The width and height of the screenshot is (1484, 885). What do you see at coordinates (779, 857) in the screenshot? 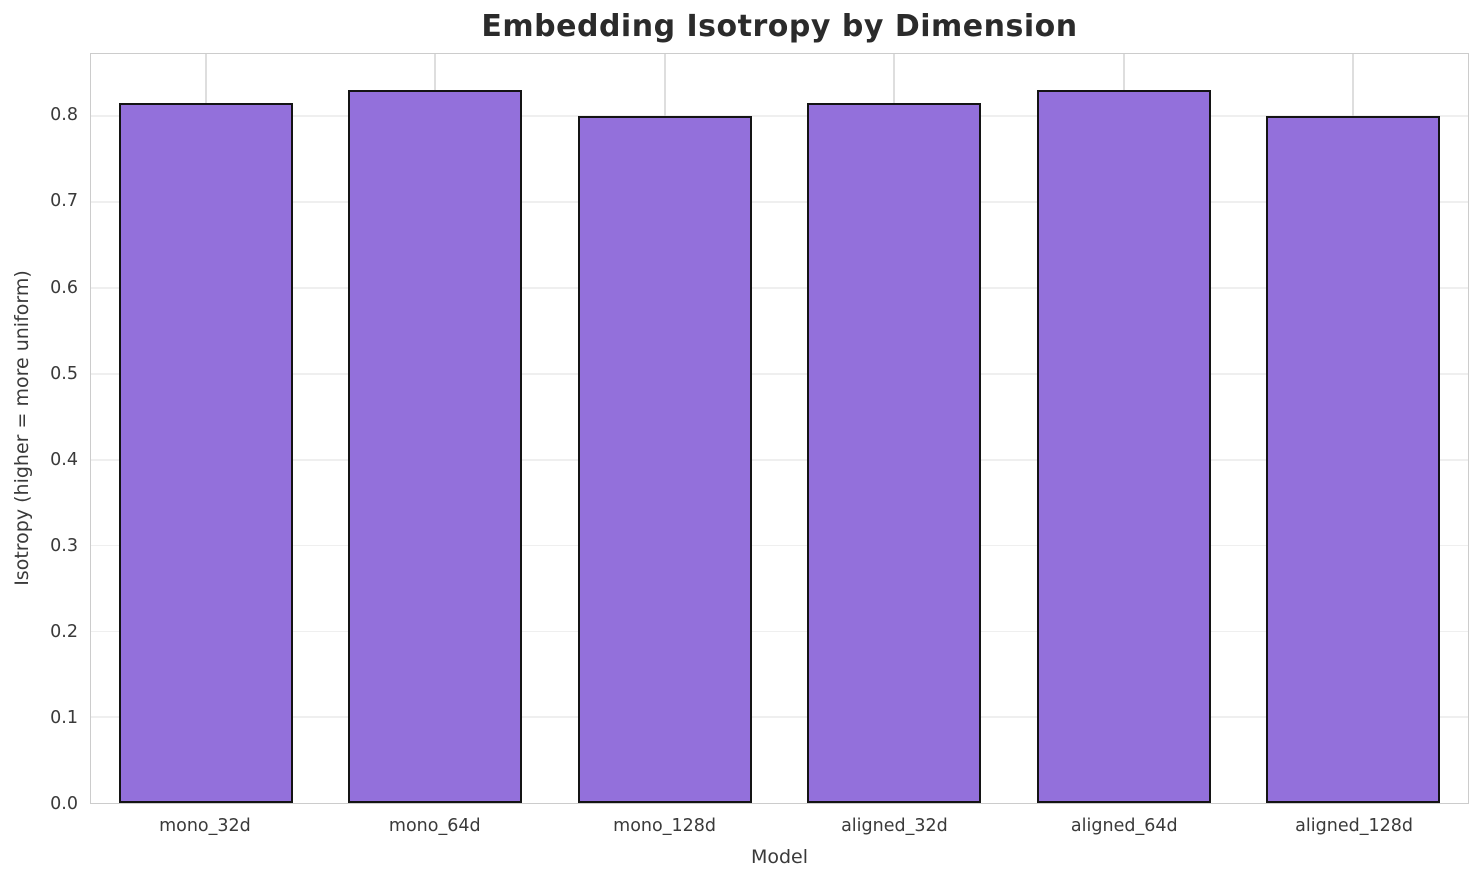
I see `x-axis-label: Model` at bounding box center [779, 857].